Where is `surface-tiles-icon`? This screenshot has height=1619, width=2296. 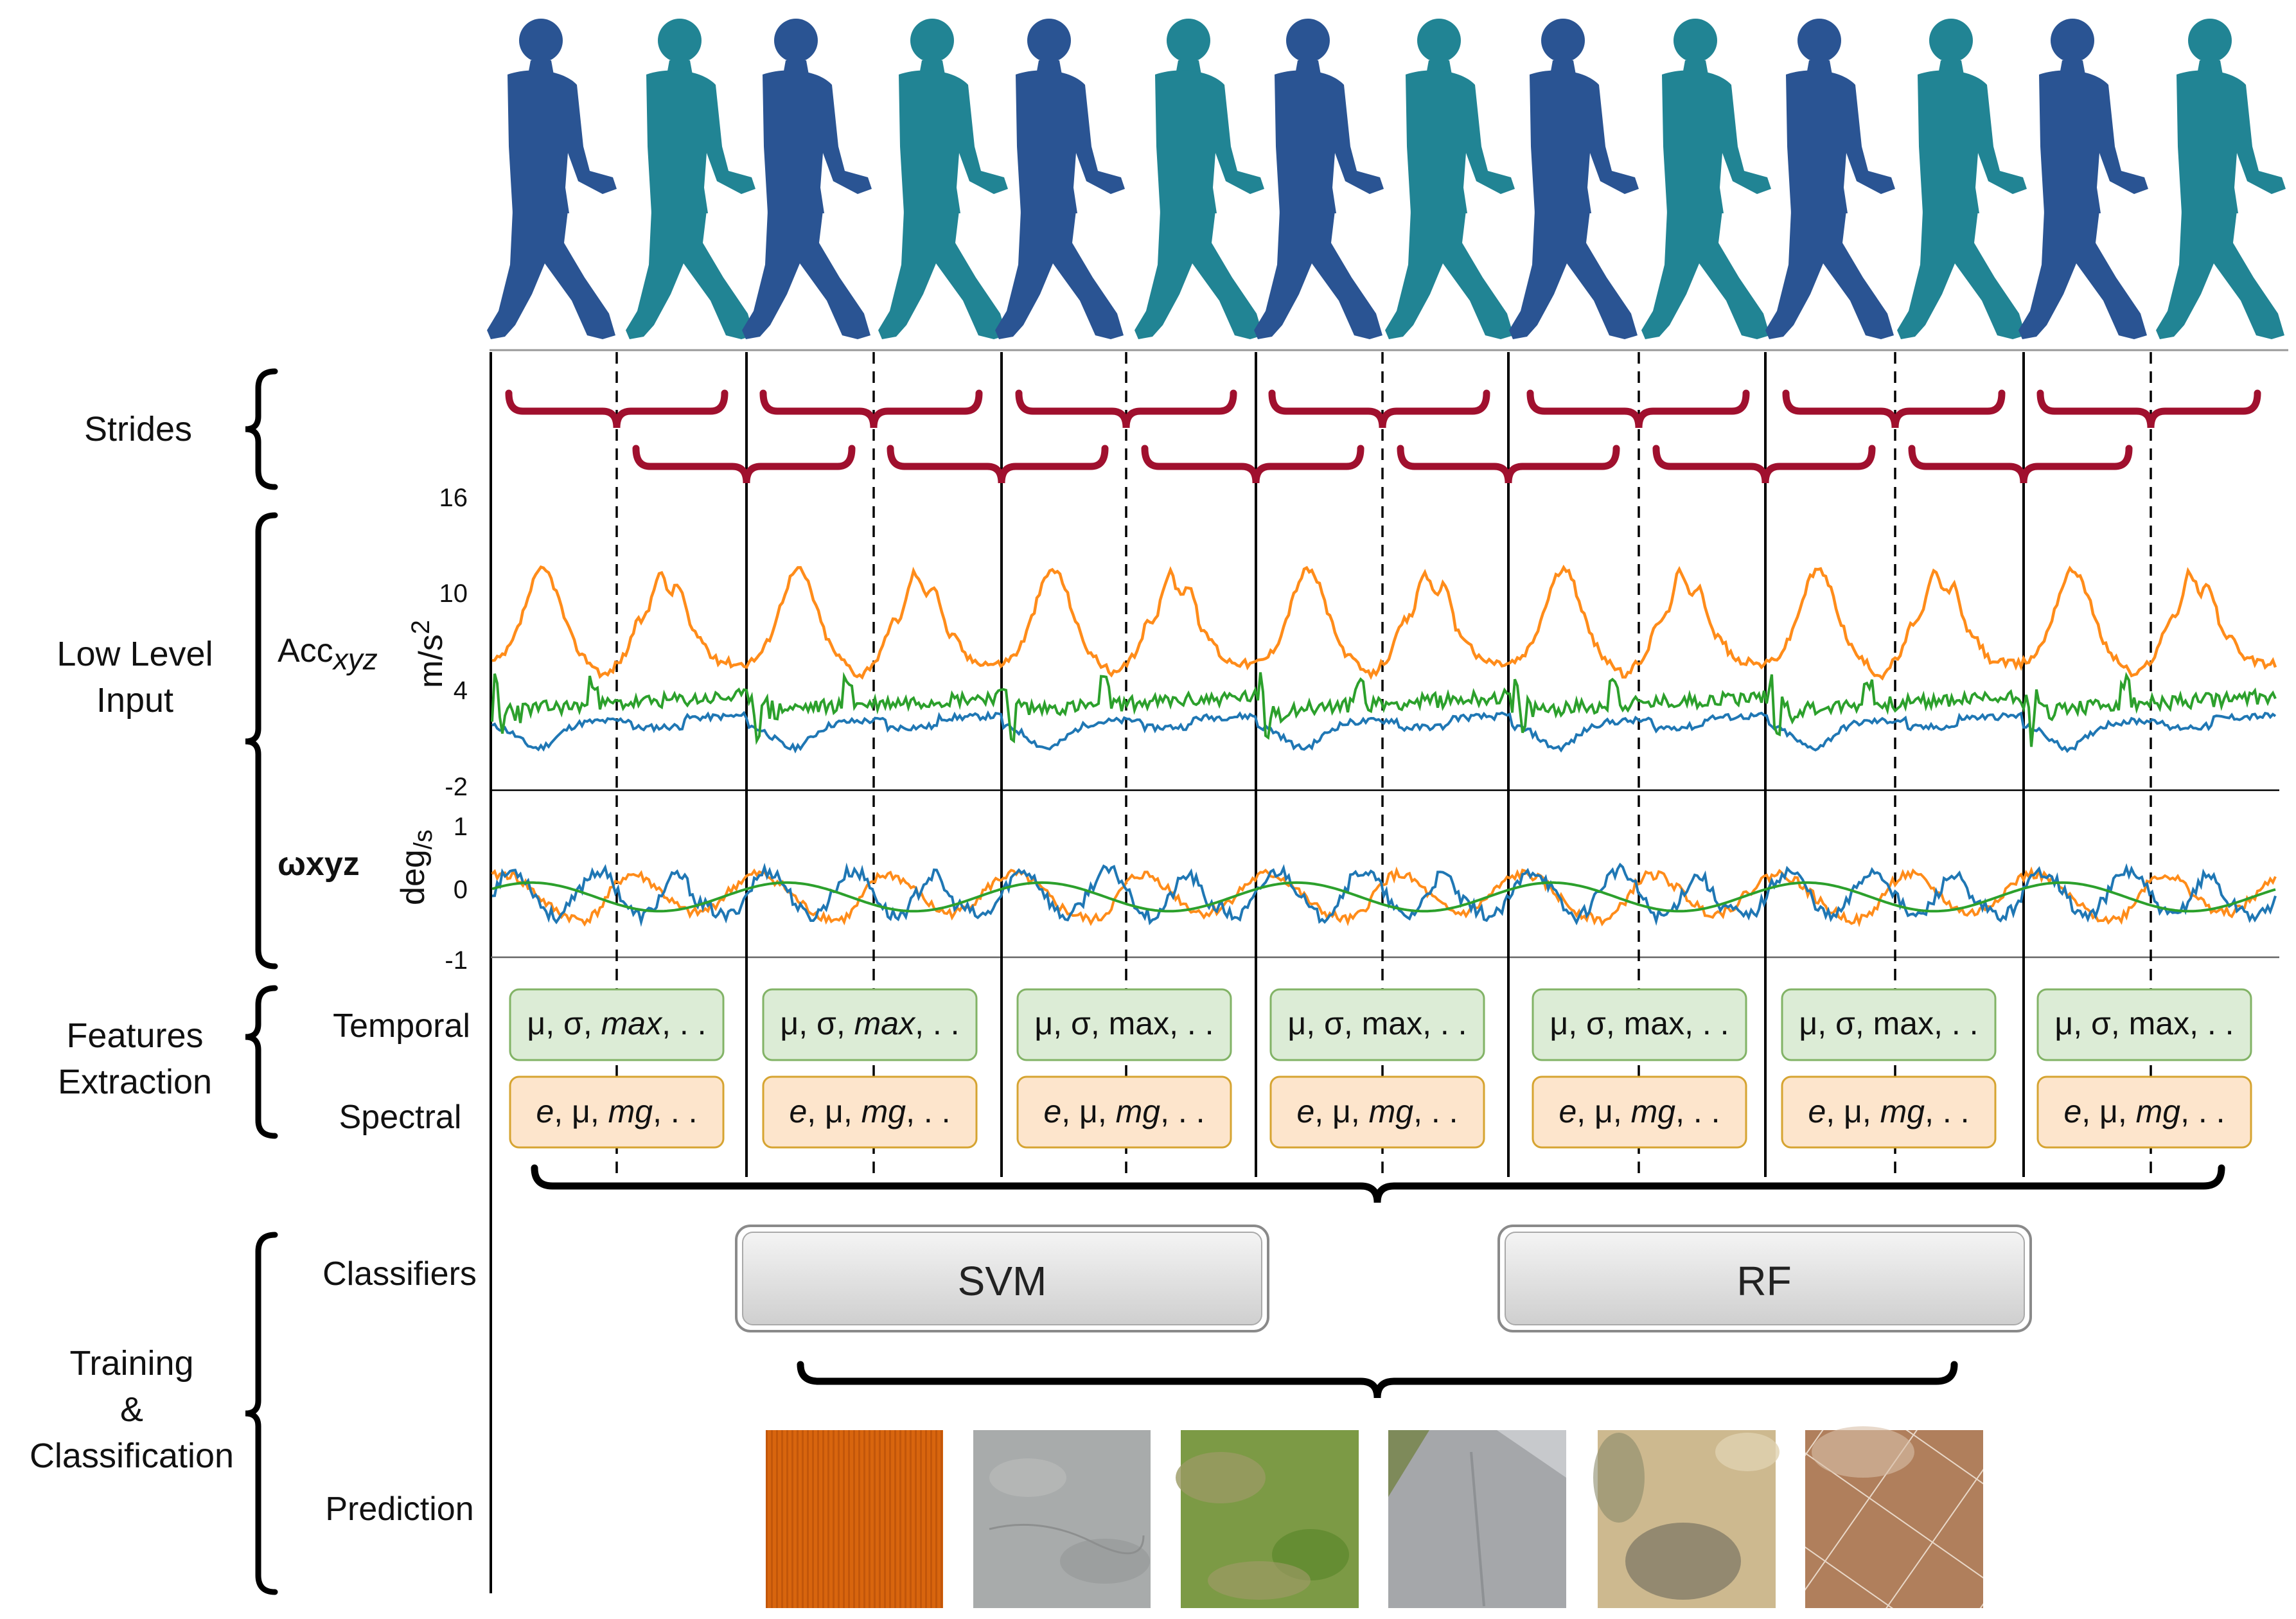 surface-tiles-icon is located at coordinates (1894, 1517).